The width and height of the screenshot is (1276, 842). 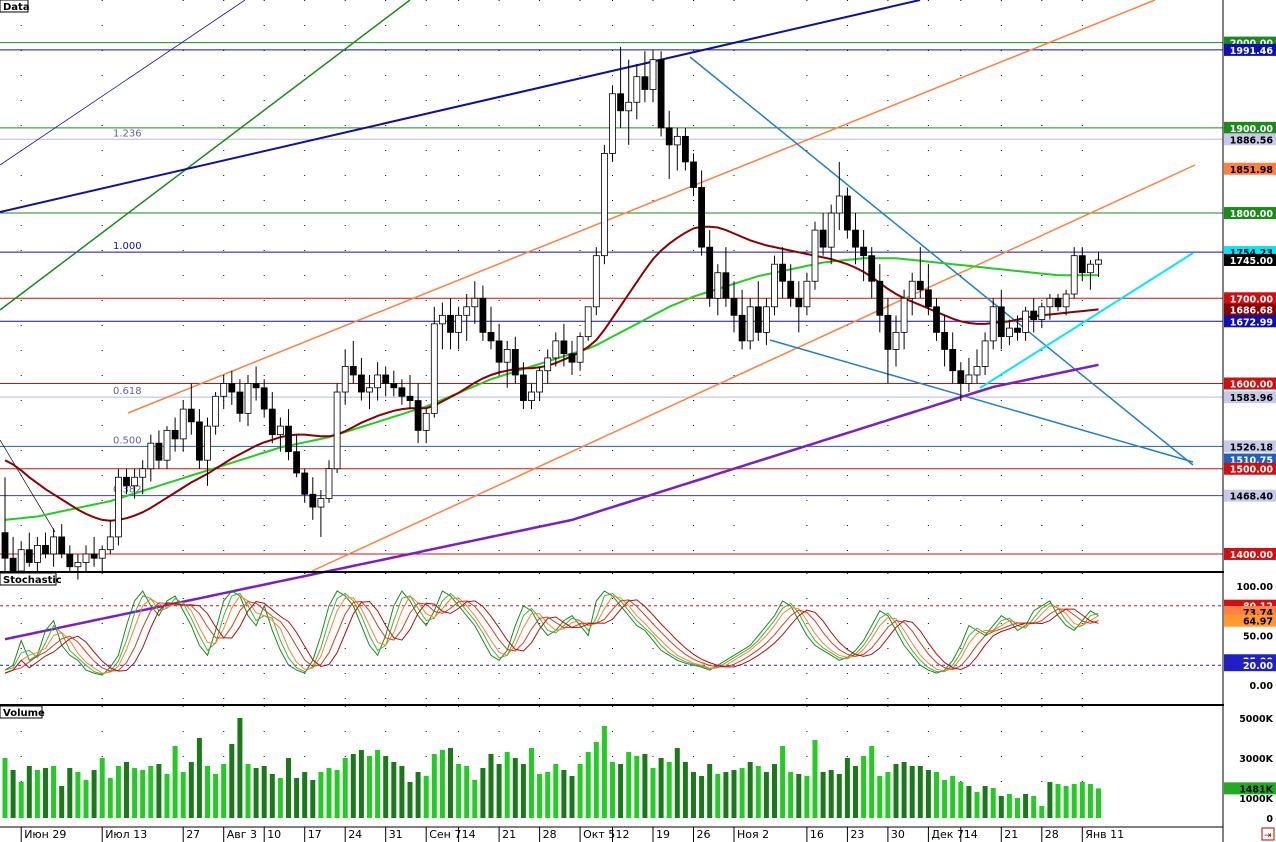 What do you see at coordinates (1258, 666) in the screenshot?
I see `stoch-axis-label: 20.00` at bounding box center [1258, 666].